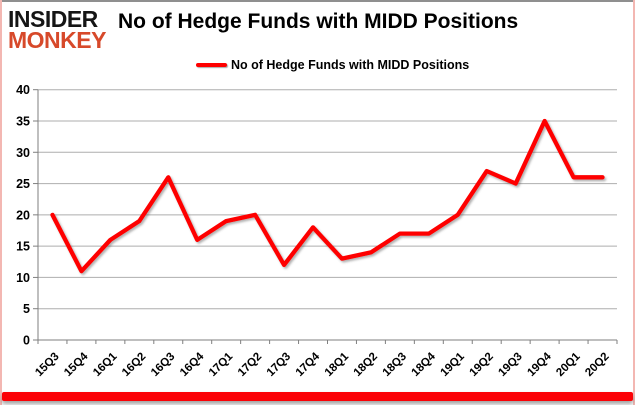 The height and width of the screenshot is (405, 635). I want to click on svg-text: 18Q1, so click(337, 364).